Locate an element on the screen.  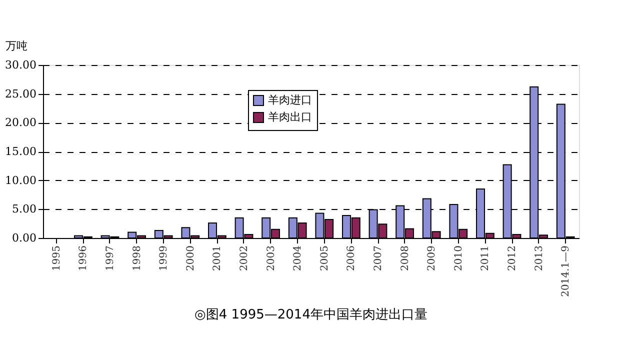
legend-label: 羊肉出口 is located at coordinates (290, 117).